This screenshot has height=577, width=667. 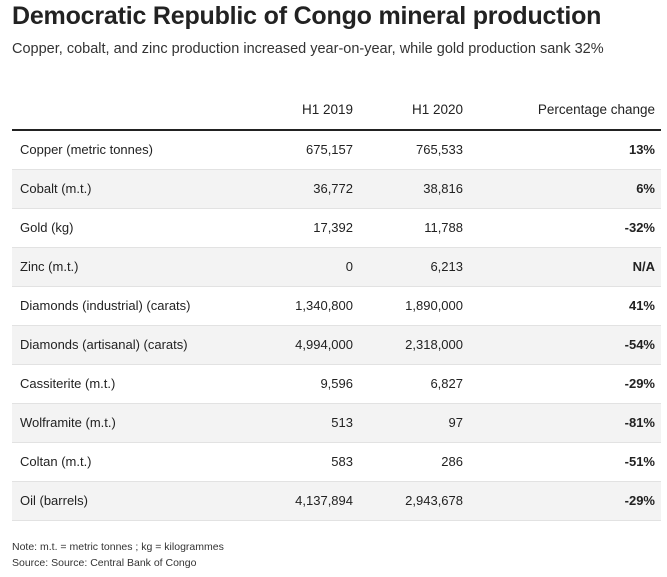 I want to click on row-label: Oil (barrels), so click(x=54, y=500).